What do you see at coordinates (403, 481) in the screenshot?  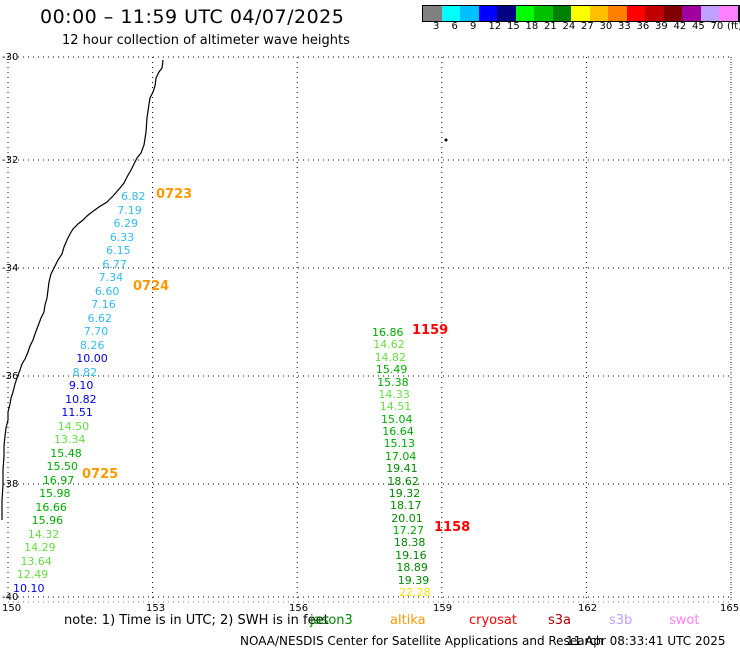 I see `wave-height-value: 18.62` at bounding box center [403, 481].